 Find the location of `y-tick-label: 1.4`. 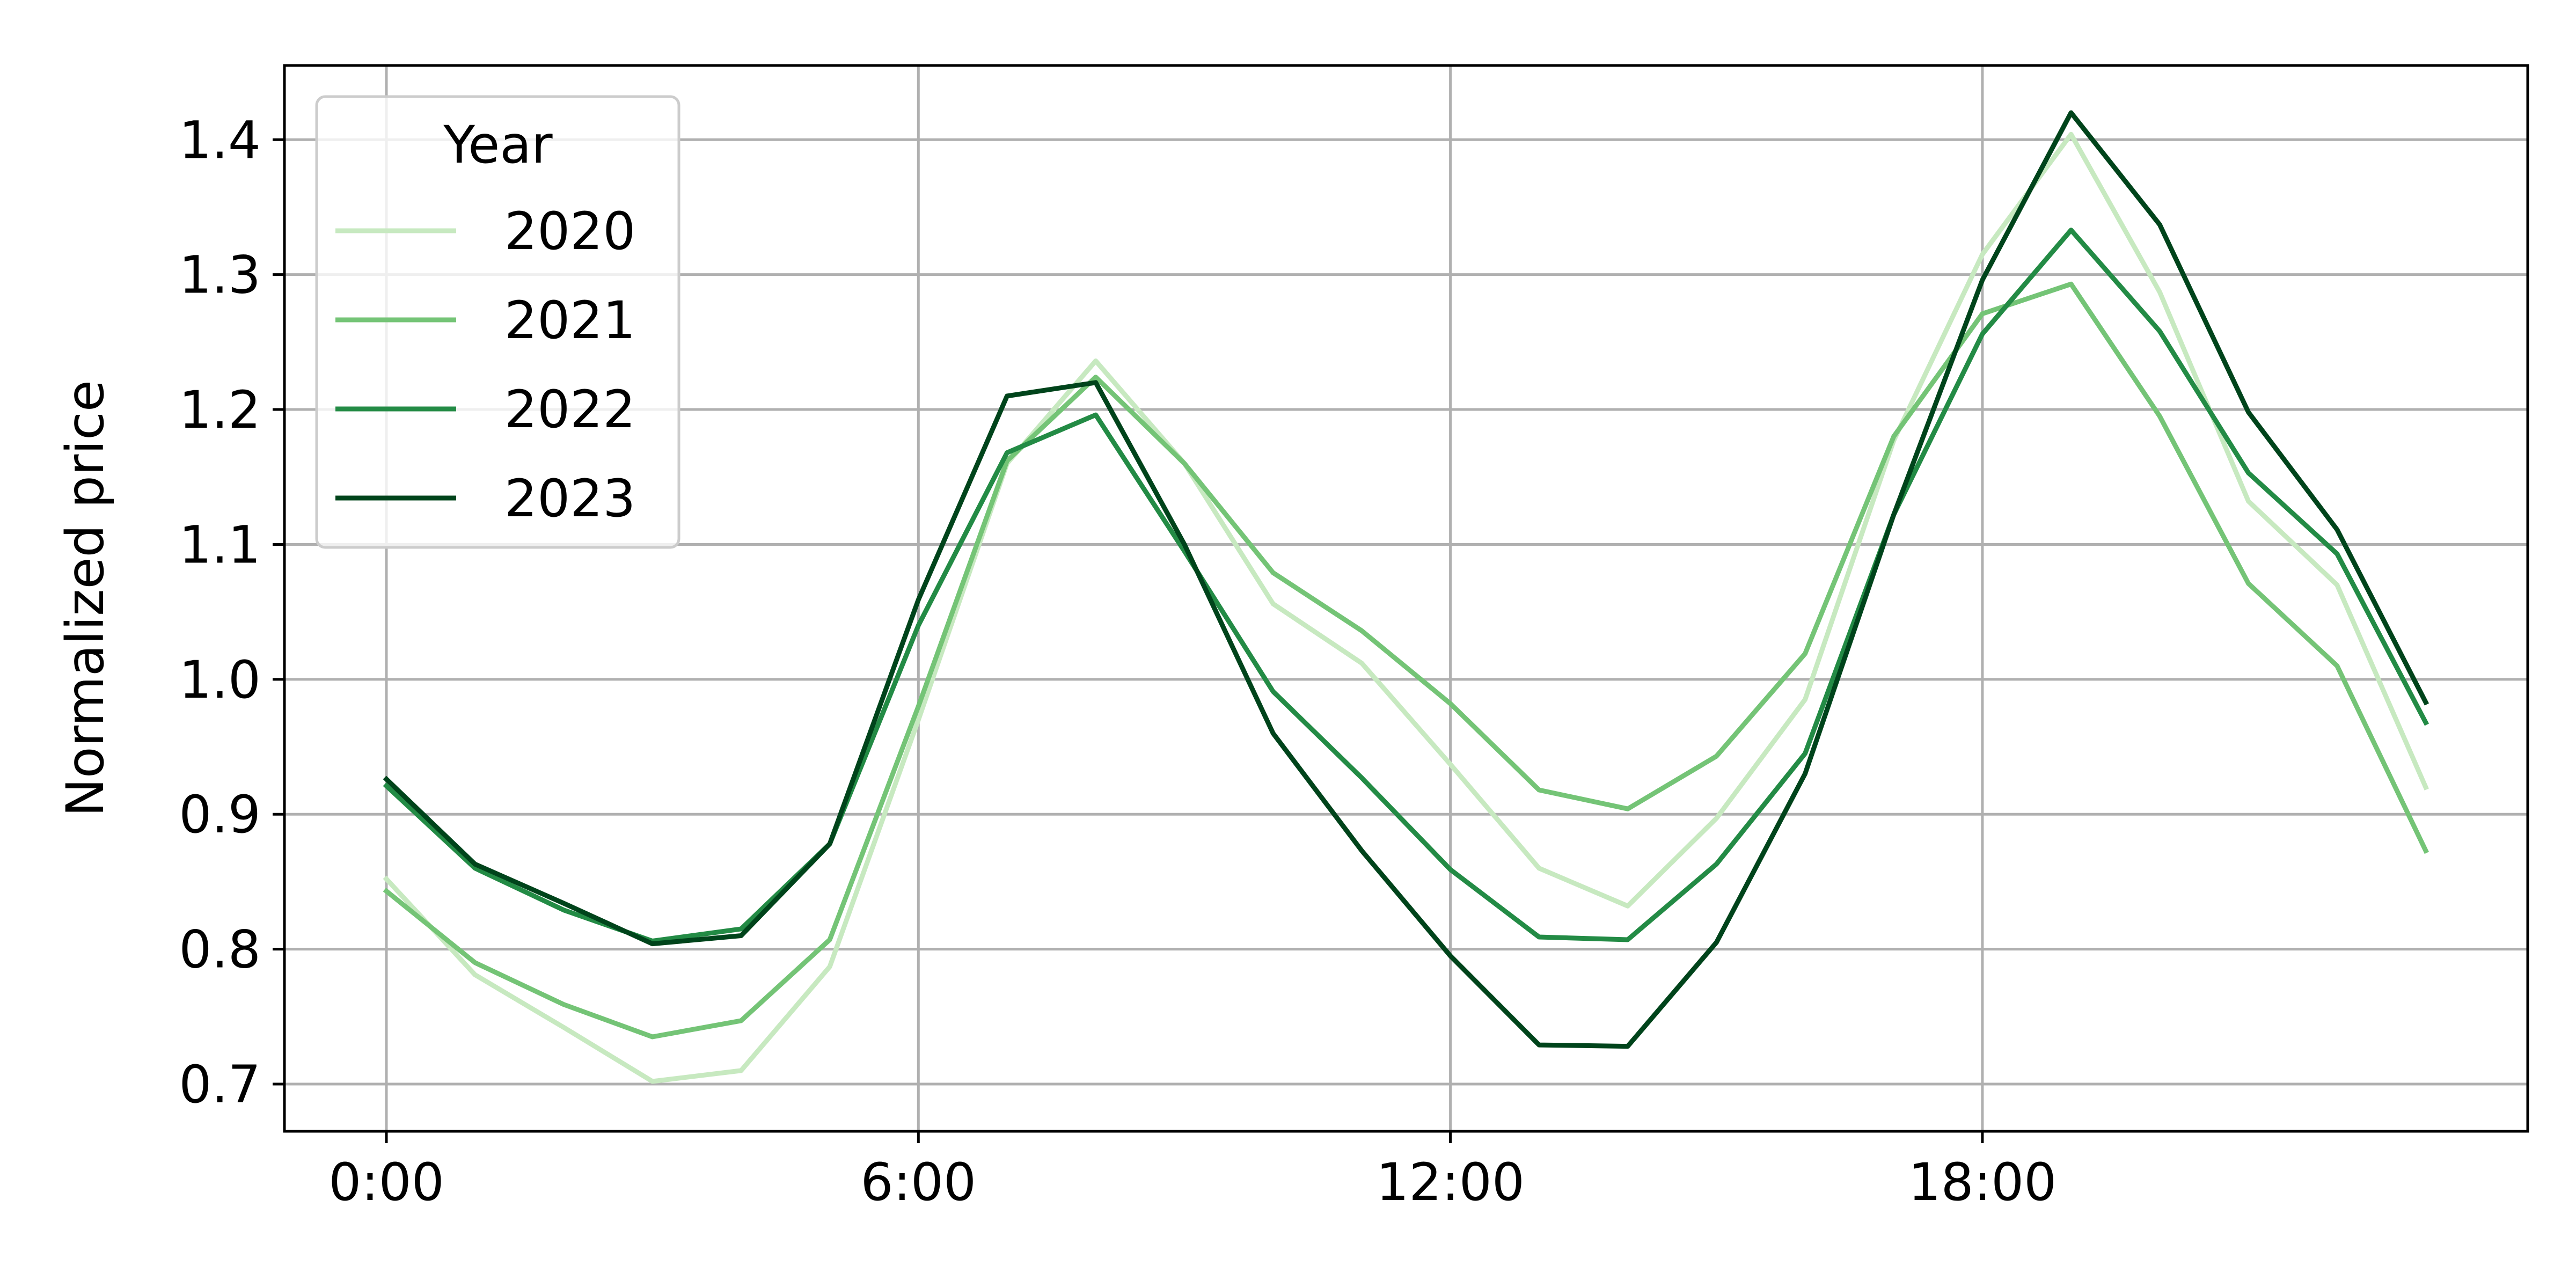

y-tick-label: 1.4 is located at coordinates (220, 140).